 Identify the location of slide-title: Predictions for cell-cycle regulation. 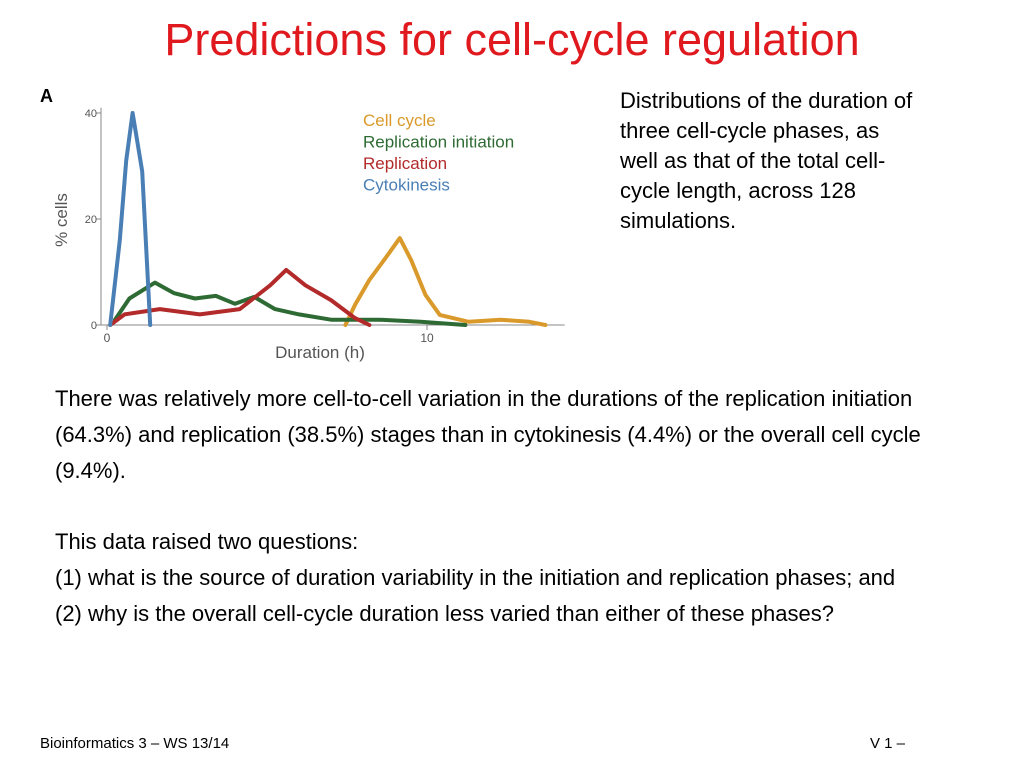
(512, 39).